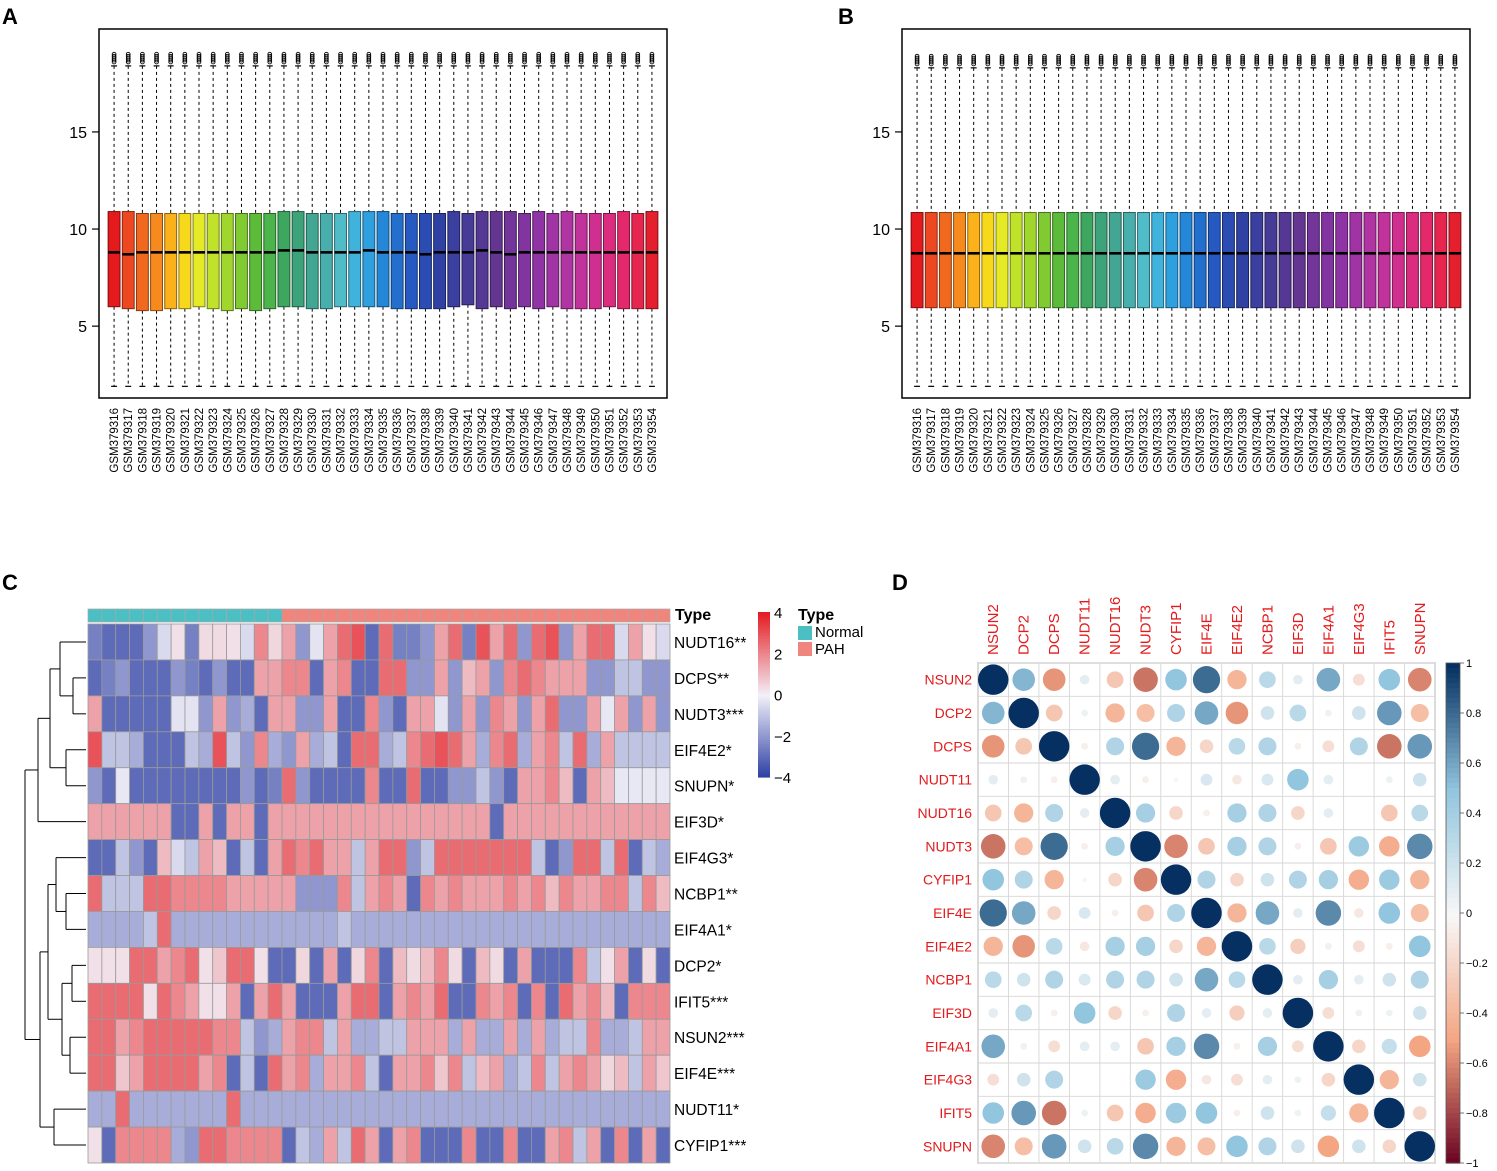 The image size is (1497, 1171). Describe the element at coordinates (782, 778) in the screenshot. I see `colorbar-tick-label: −4` at that location.